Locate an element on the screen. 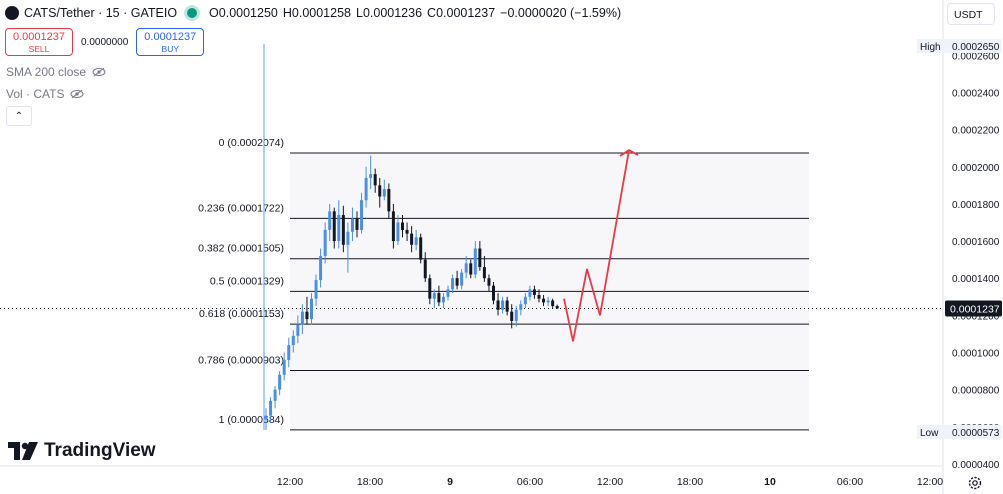  indicator-volume: Vol · CATS is located at coordinates (45, 94).